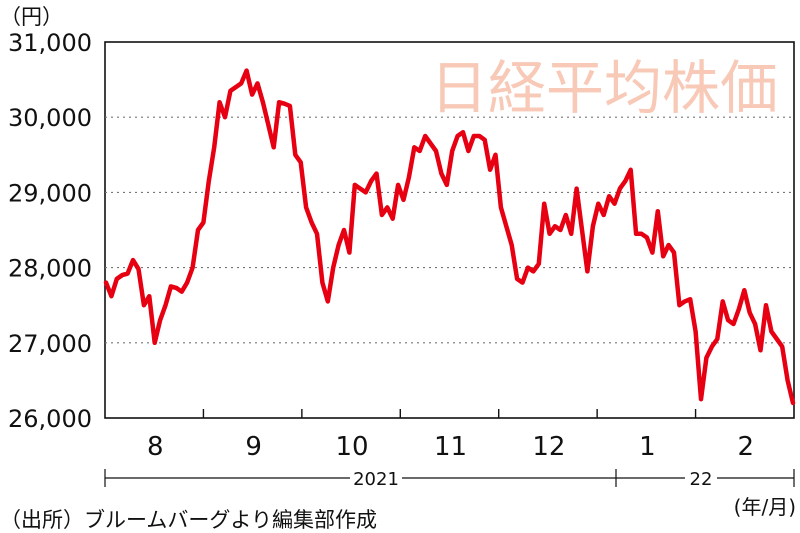 Image resolution: width=800 pixels, height=533 pixels. I want to click on year-label-22: 22, so click(701, 479).